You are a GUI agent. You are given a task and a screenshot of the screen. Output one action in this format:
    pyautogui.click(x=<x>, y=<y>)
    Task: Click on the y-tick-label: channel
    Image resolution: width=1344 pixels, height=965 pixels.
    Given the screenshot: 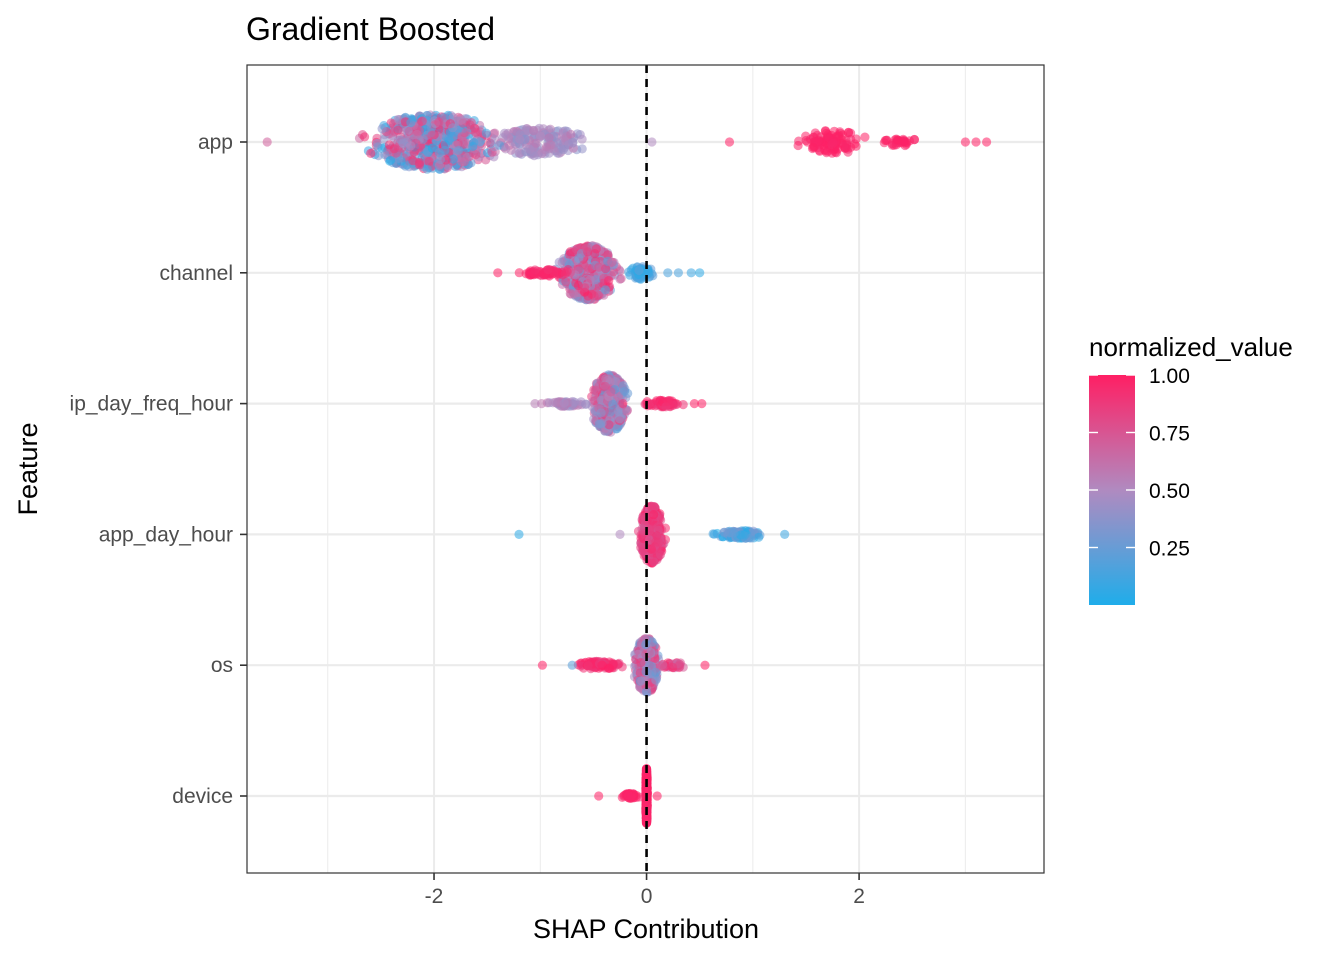 What is the action you would take?
    pyautogui.click(x=196, y=273)
    